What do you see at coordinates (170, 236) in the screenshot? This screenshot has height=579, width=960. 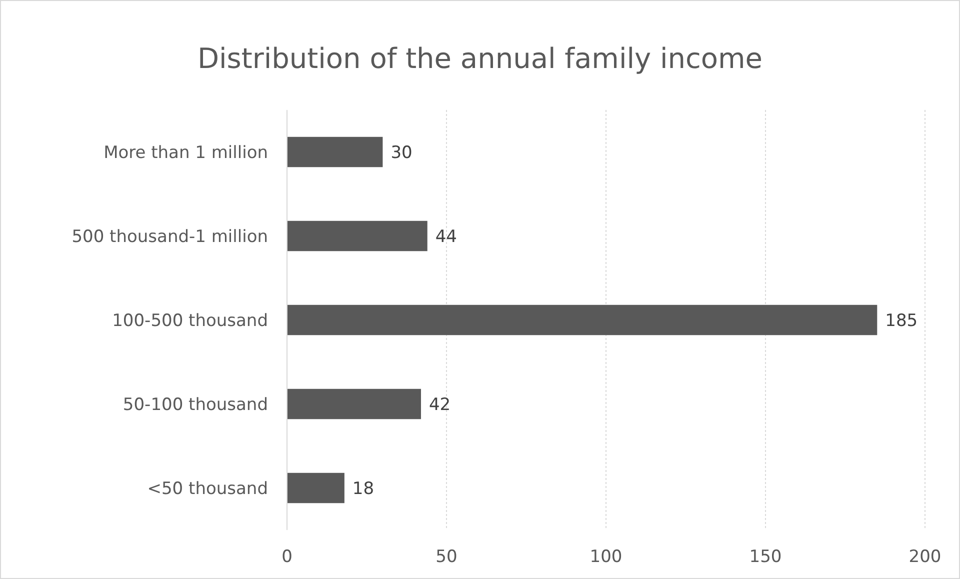 I see `y-tick-label: 500 thousand-1 million` at bounding box center [170, 236].